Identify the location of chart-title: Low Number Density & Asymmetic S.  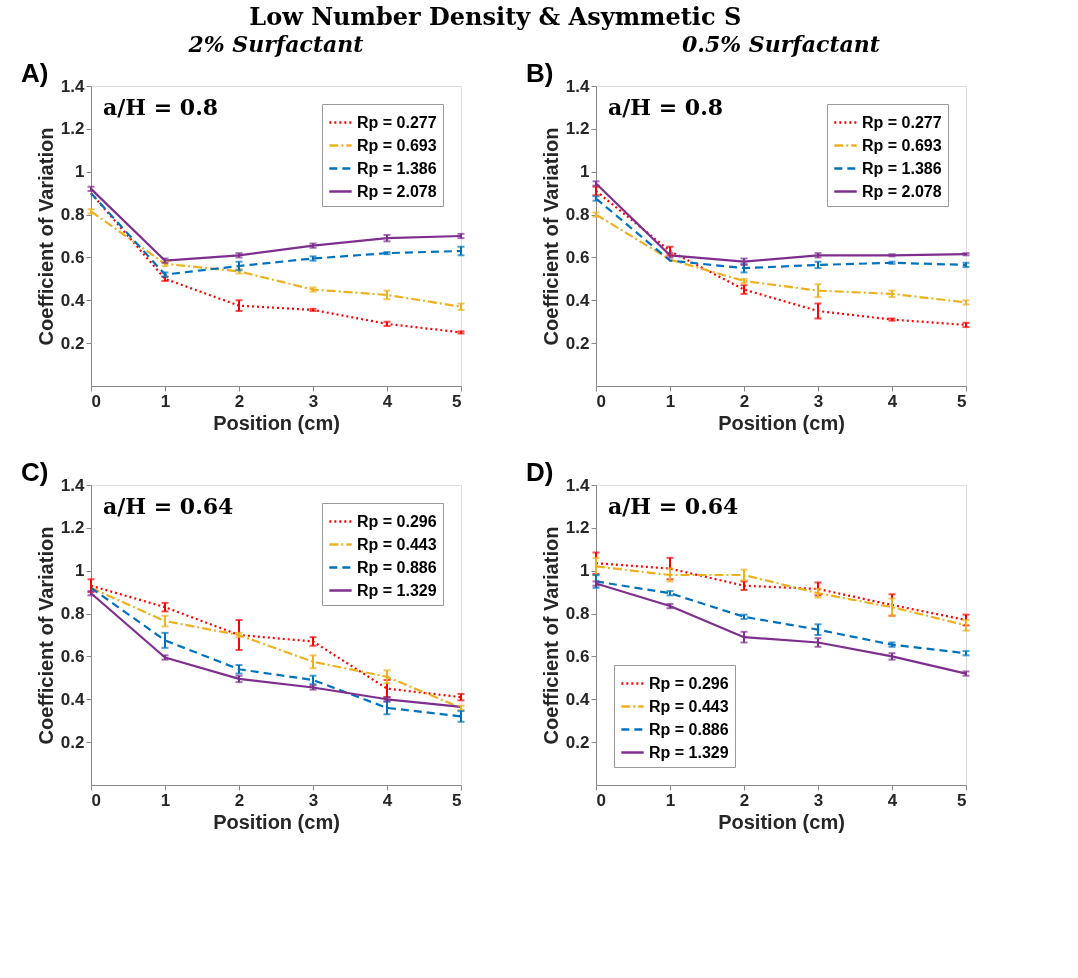
(495, 16).